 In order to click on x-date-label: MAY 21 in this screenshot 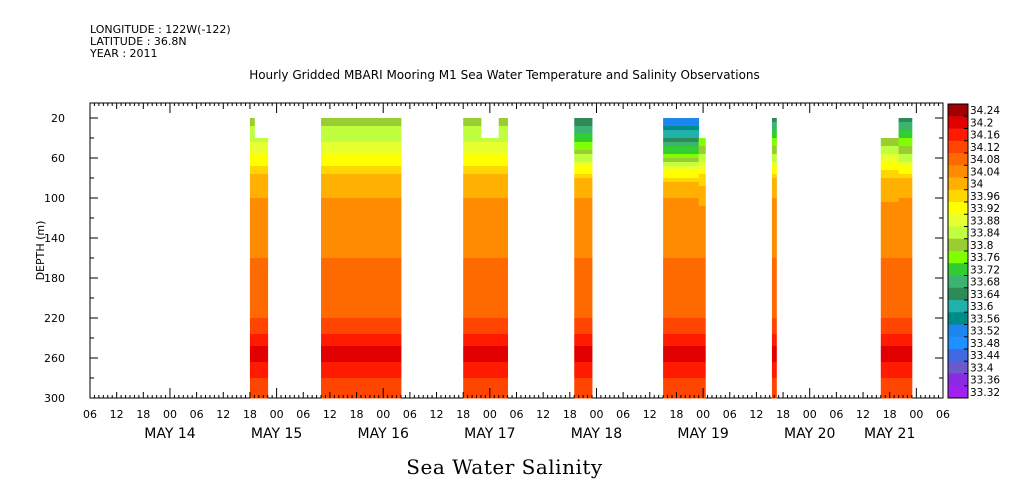, I will do `click(889, 434)`.